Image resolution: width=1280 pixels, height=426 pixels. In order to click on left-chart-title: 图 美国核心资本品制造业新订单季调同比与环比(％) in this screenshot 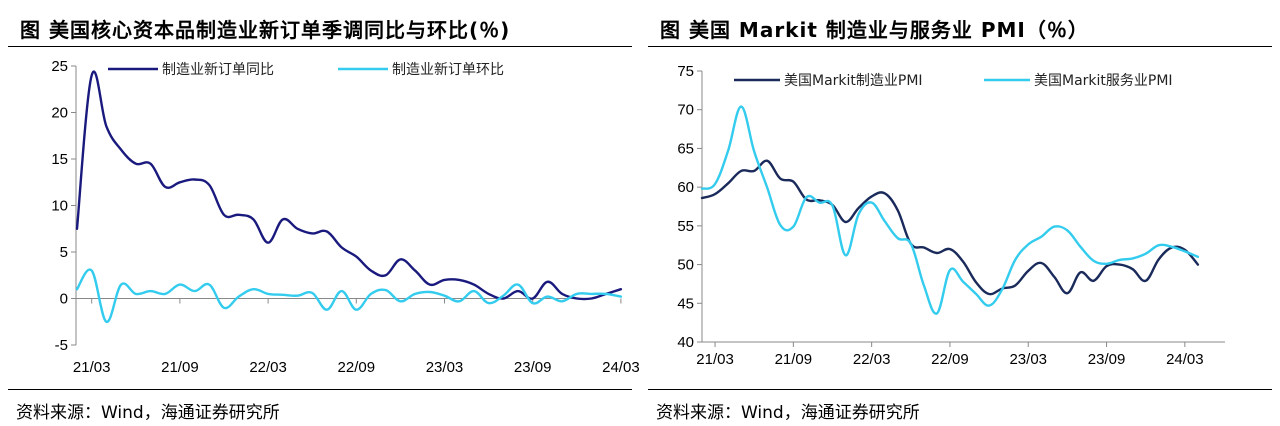, I will do `click(265, 30)`.